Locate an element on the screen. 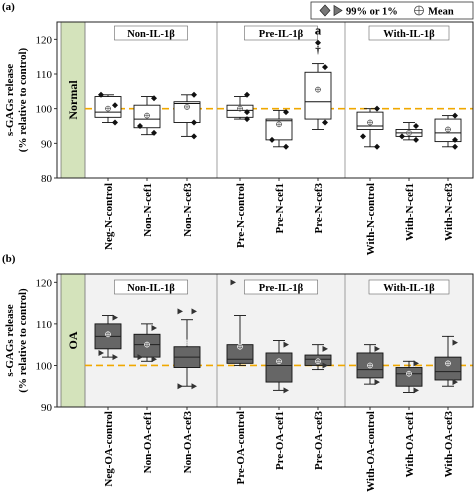 The width and height of the screenshot is (476, 500). legend: 99% or 1% Mean is located at coordinates (392, 10).